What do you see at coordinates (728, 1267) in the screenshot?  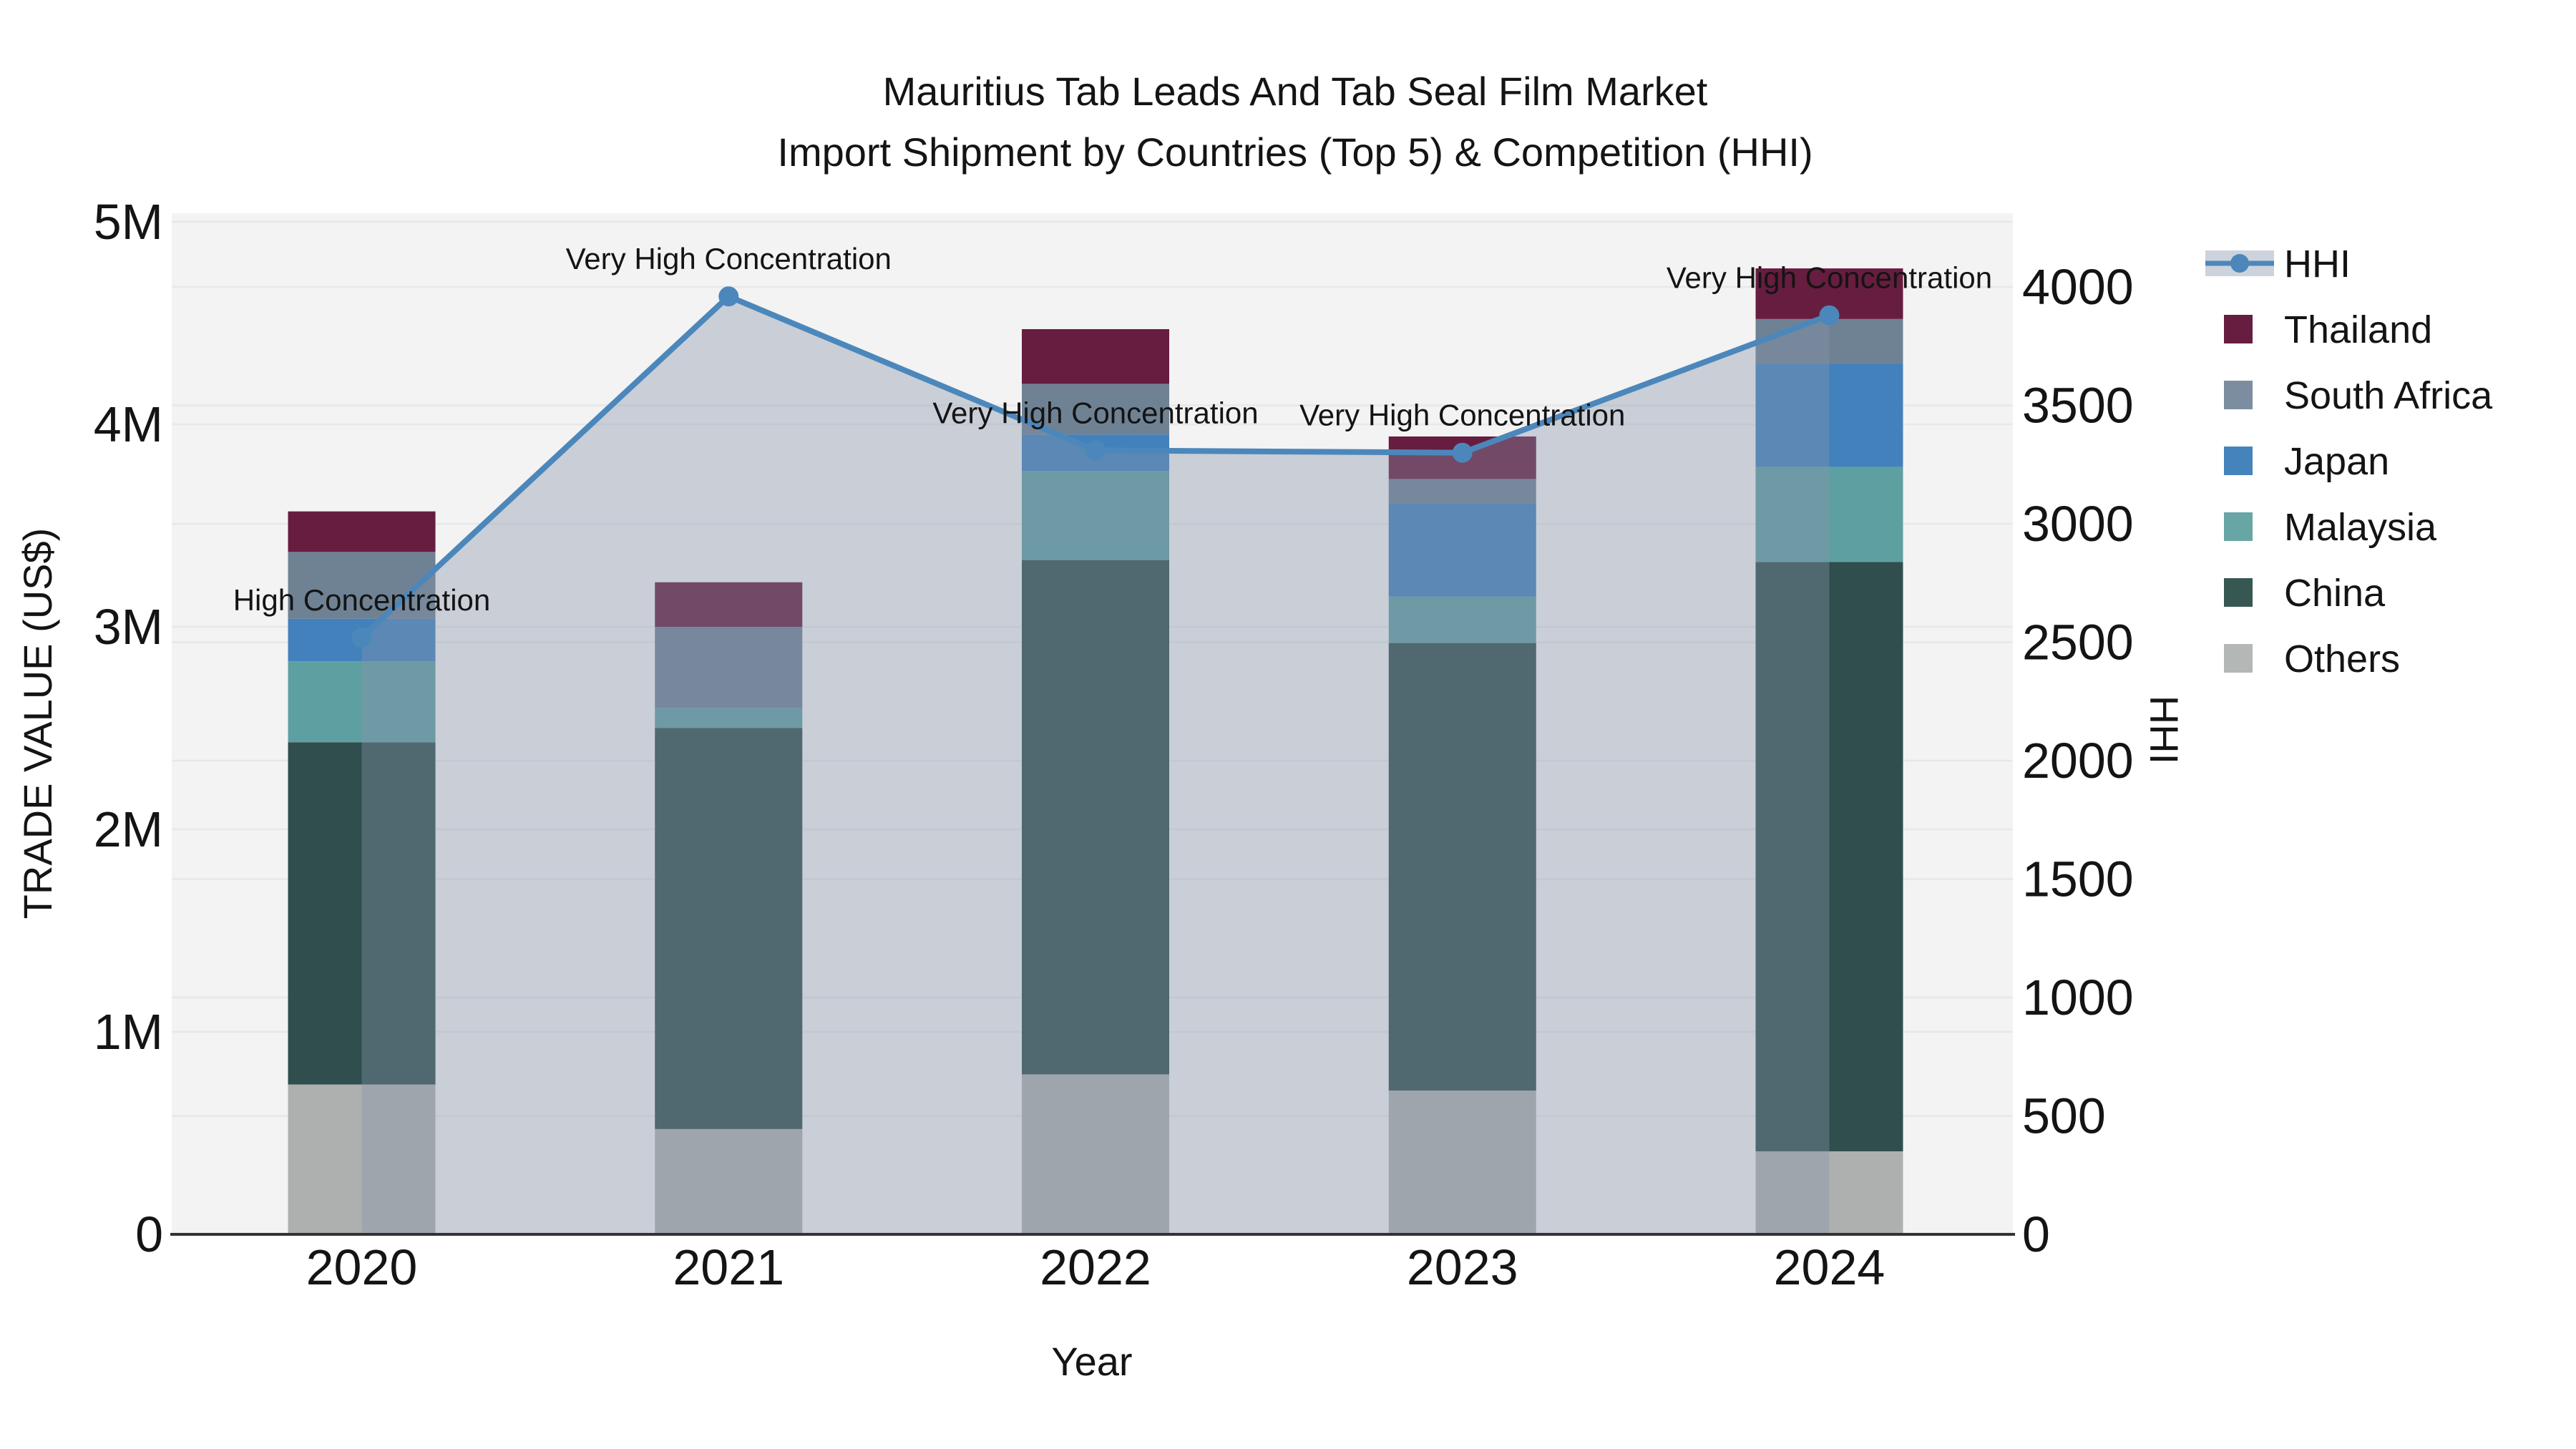 I see `x-tick-2021: 2021` at bounding box center [728, 1267].